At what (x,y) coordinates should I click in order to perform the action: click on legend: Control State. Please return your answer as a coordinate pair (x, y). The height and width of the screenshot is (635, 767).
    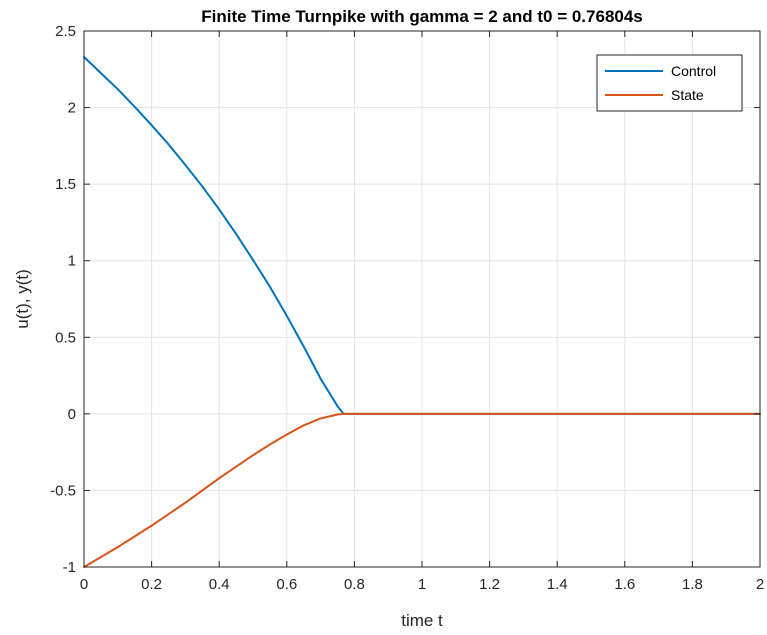
    Looking at the image, I should click on (669, 83).